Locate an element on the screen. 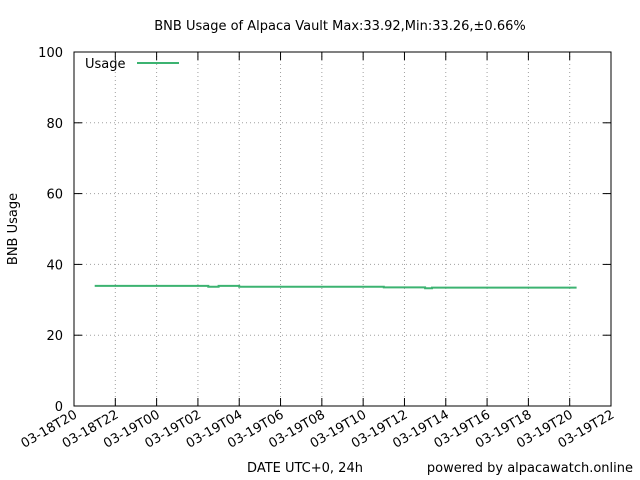 Image resolution: width=640 pixels, height=480 pixels. y-axis-label: BNB Usage is located at coordinates (13, 229).